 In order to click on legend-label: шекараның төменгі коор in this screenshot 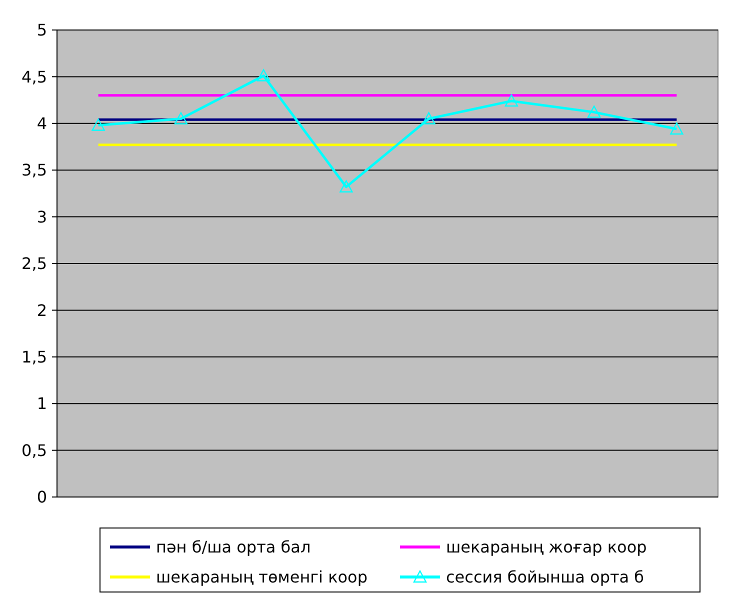, I will do `click(262, 577)`.